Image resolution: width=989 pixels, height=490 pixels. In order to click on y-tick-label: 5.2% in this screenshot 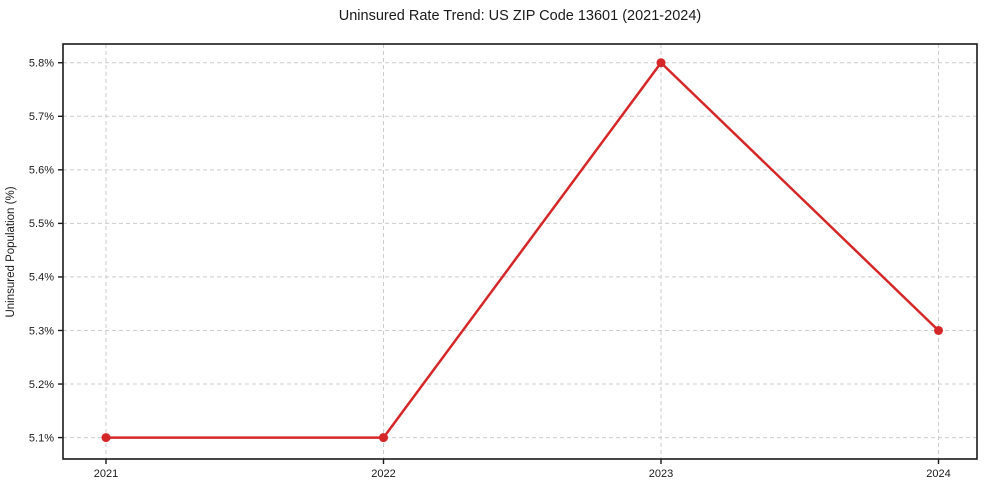, I will do `click(41, 385)`.